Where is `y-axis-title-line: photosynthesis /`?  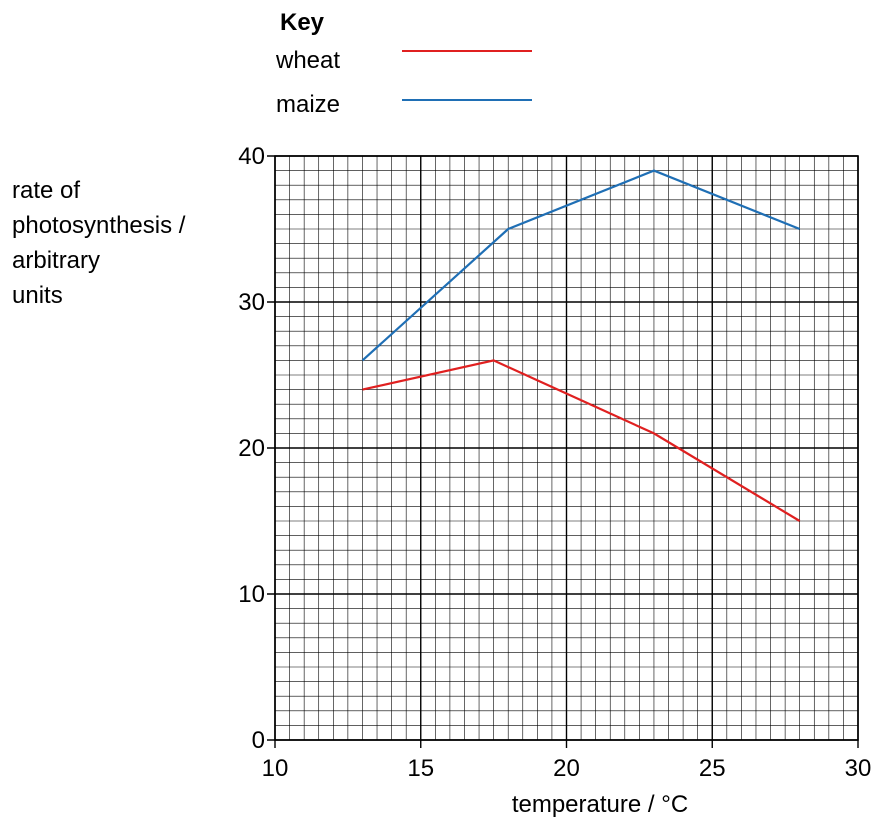
y-axis-title-line: photosynthesis / is located at coordinates (99, 225).